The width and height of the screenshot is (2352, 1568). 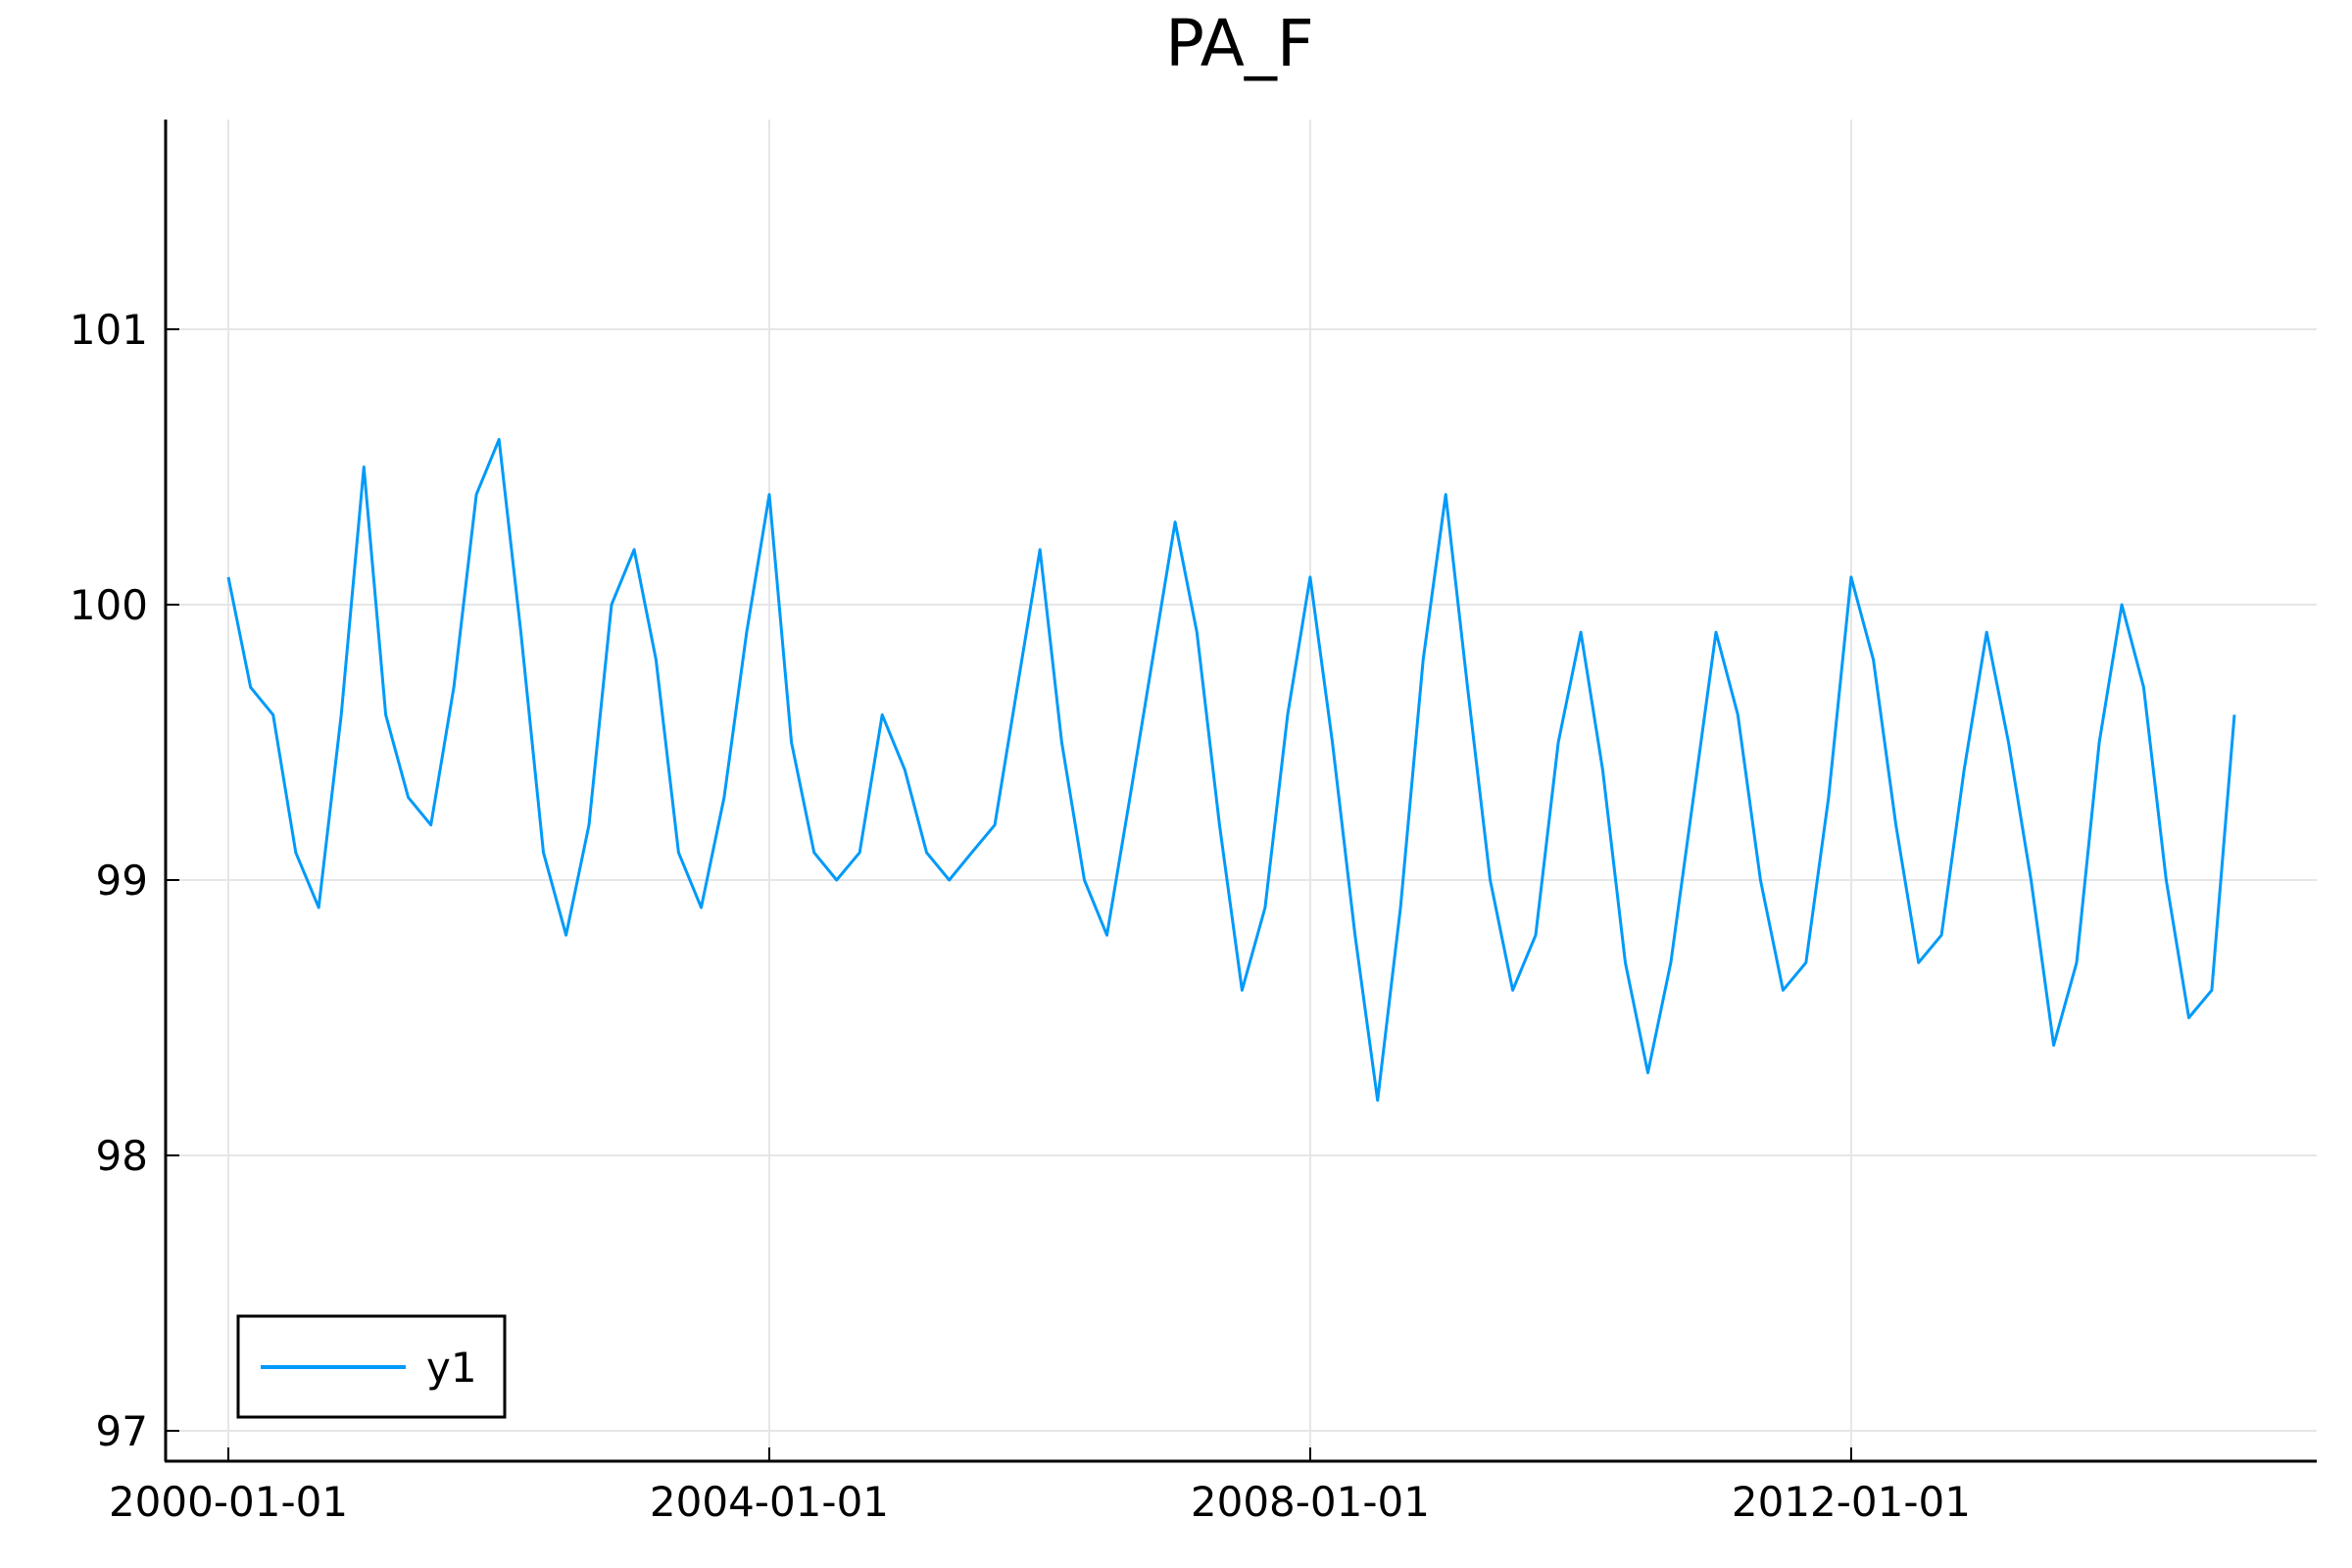 I want to click on x-tick-label: 2012-01-01, so click(x=1851, y=1502).